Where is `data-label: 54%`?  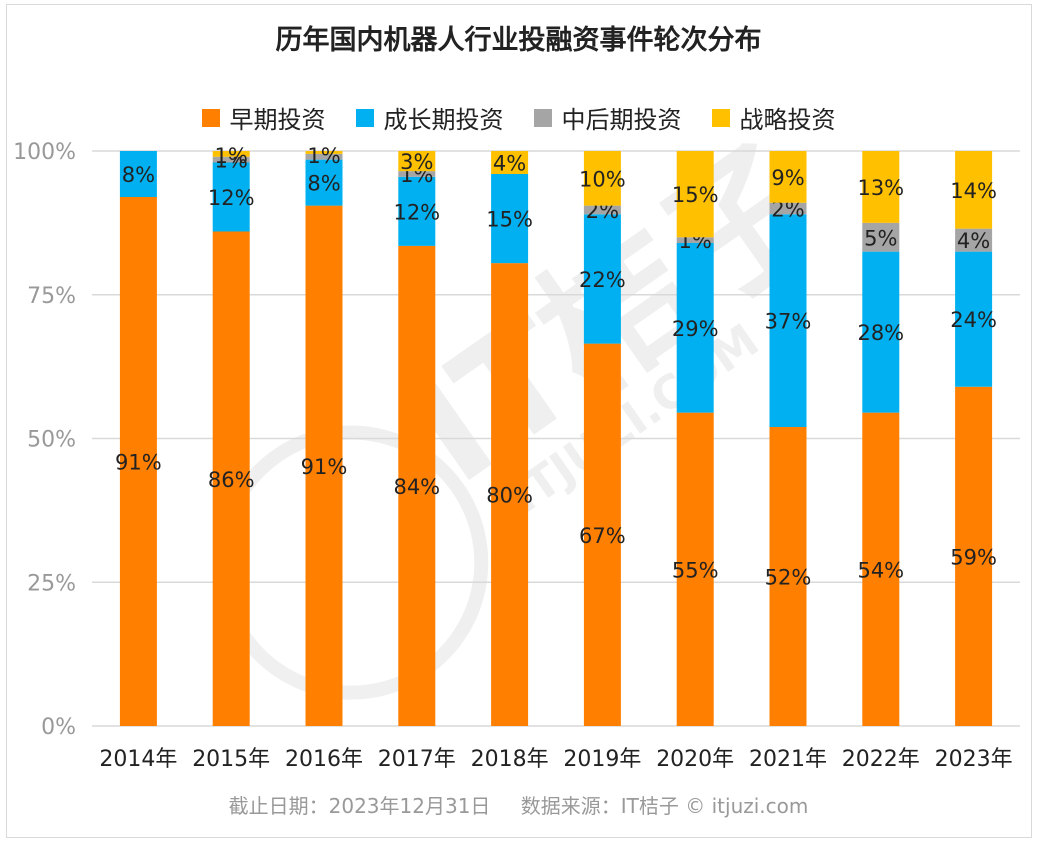
data-label: 54% is located at coordinates (880, 570).